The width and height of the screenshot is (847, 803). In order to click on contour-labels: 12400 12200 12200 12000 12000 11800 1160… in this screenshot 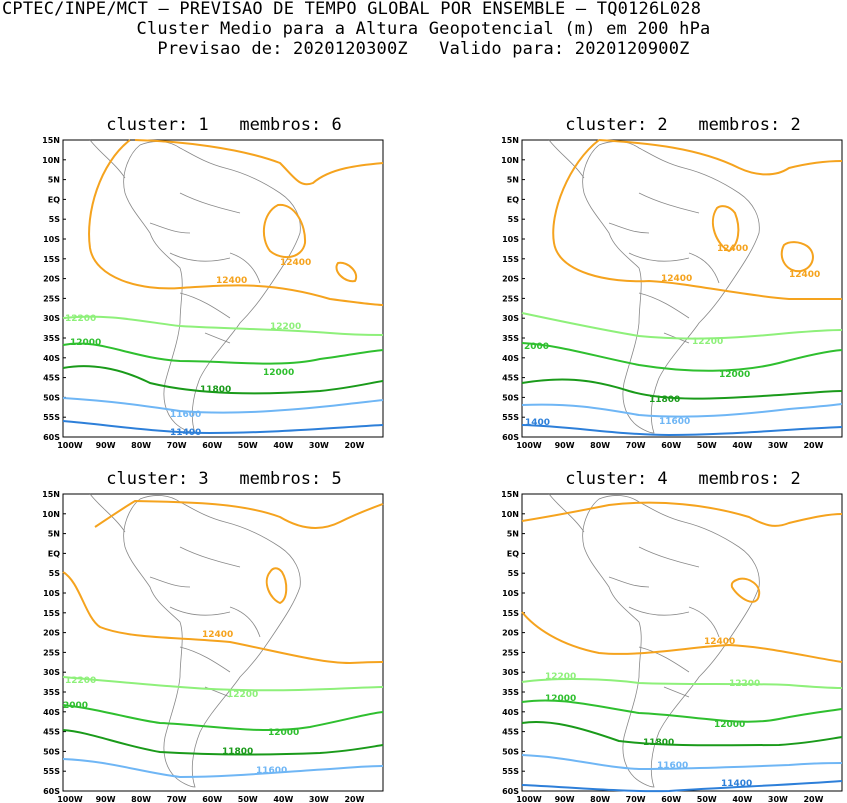, I will do `click(652, 713)`.